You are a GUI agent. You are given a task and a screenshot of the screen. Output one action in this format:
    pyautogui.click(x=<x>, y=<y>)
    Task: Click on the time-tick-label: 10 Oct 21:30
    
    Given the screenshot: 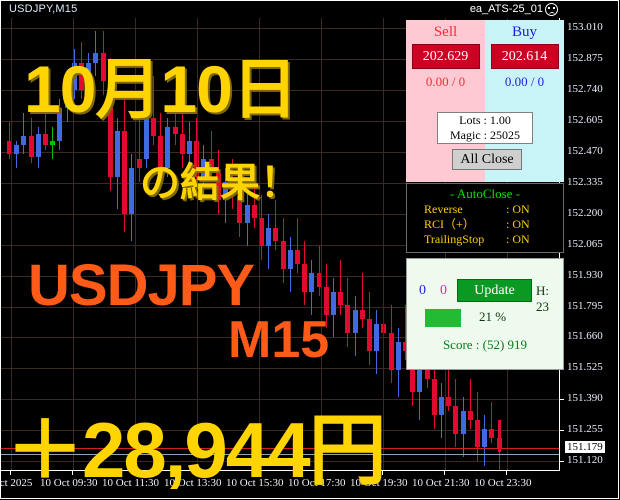 What is the action you would take?
    pyautogui.click(x=441, y=483)
    